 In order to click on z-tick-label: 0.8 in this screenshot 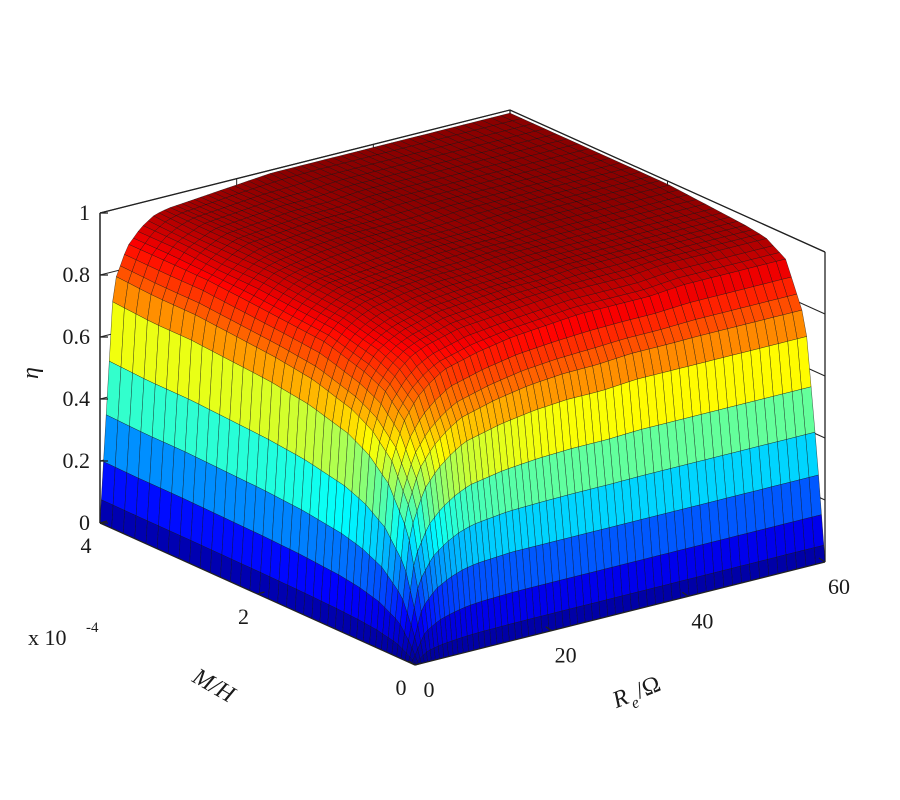, I will do `click(77, 274)`.